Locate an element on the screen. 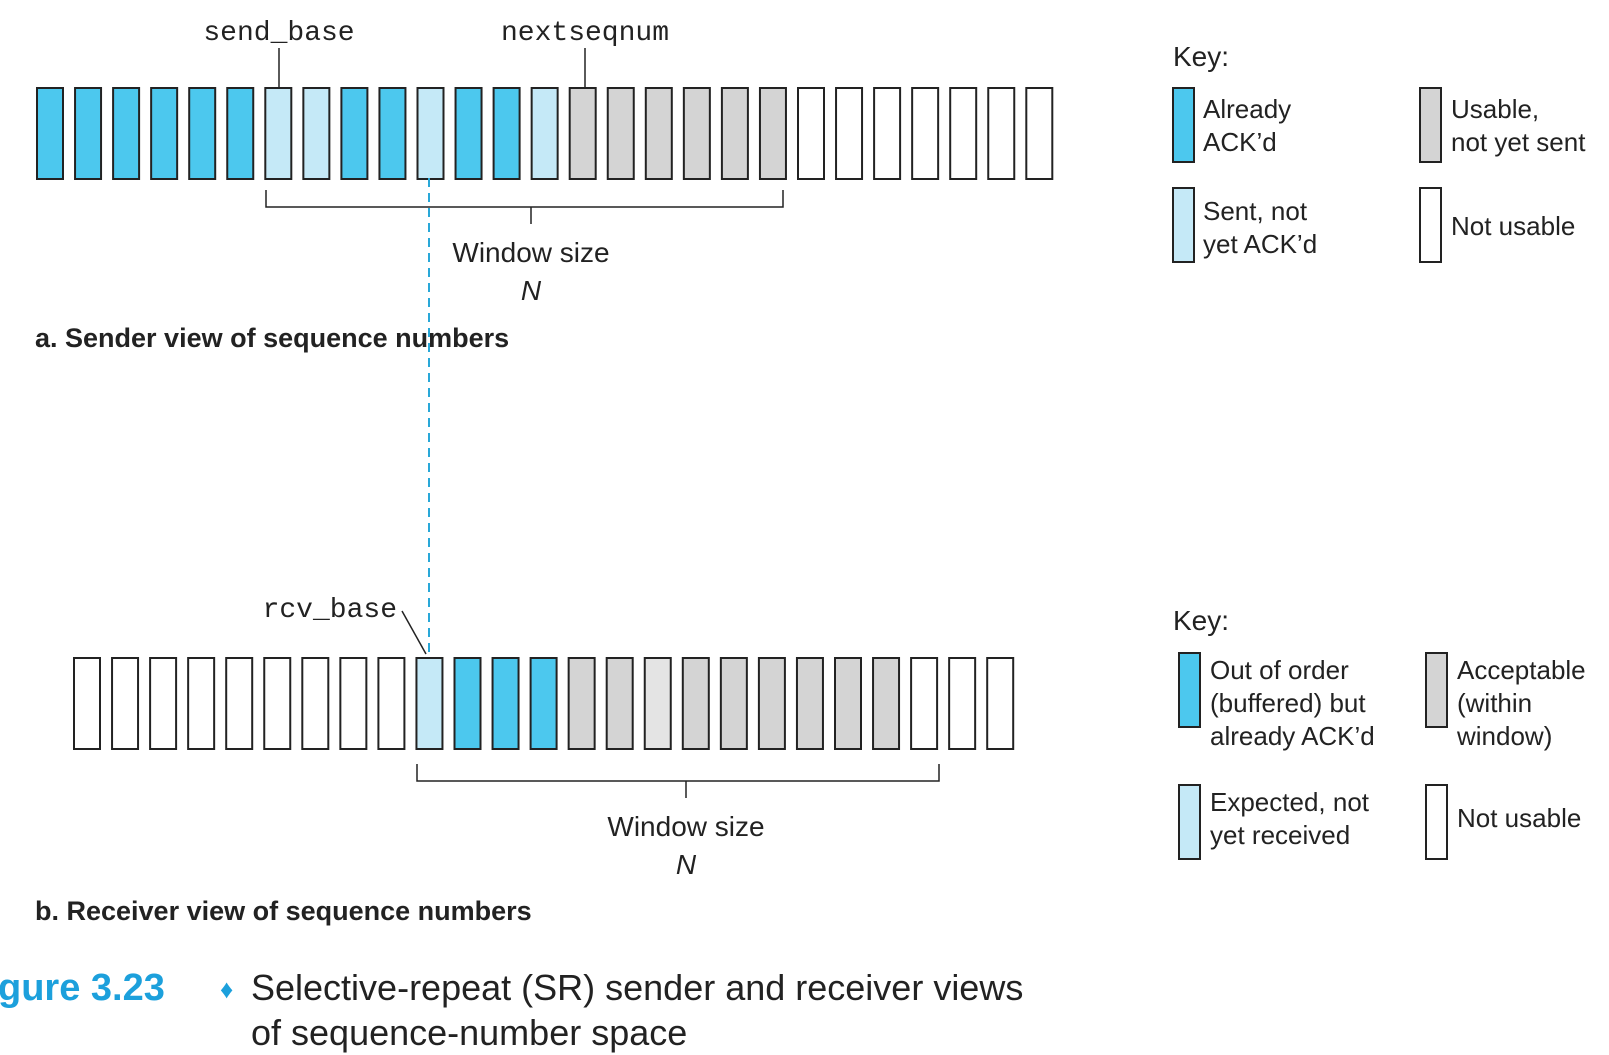 The image size is (1609, 1055). key-label-already-acked: Already ACK’d is located at coordinates (1250, 125).